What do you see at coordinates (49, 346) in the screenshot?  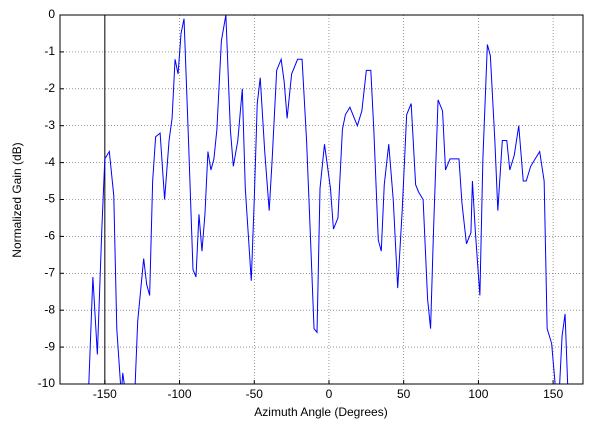 I see `y-tick-label: -9` at bounding box center [49, 346].